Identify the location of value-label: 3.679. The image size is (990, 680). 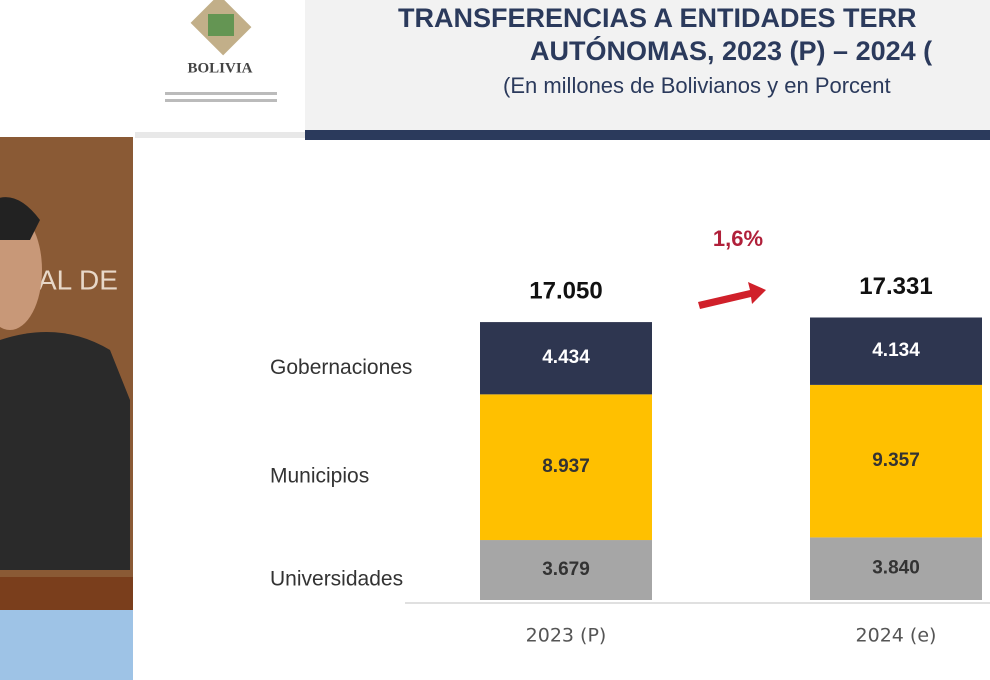
(566, 569).